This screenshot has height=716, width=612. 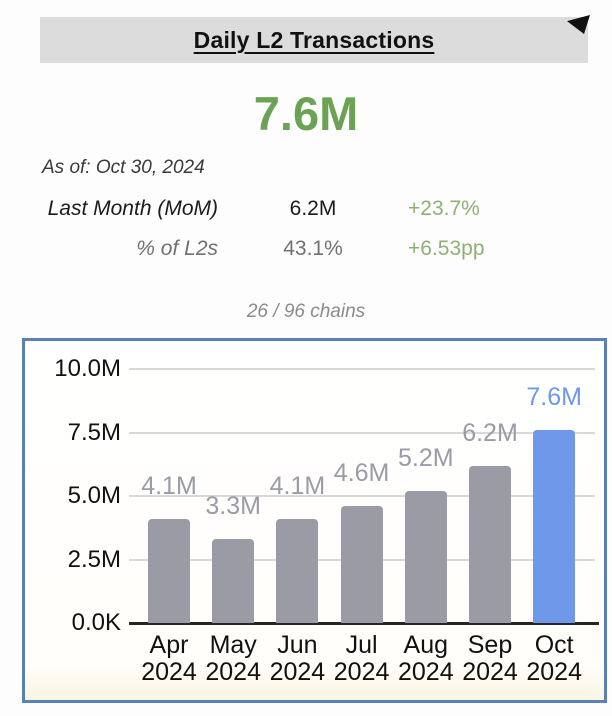 What do you see at coordinates (306, 311) in the screenshot?
I see `chains-count-note: 26 / 96 chains` at bounding box center [306, 311].